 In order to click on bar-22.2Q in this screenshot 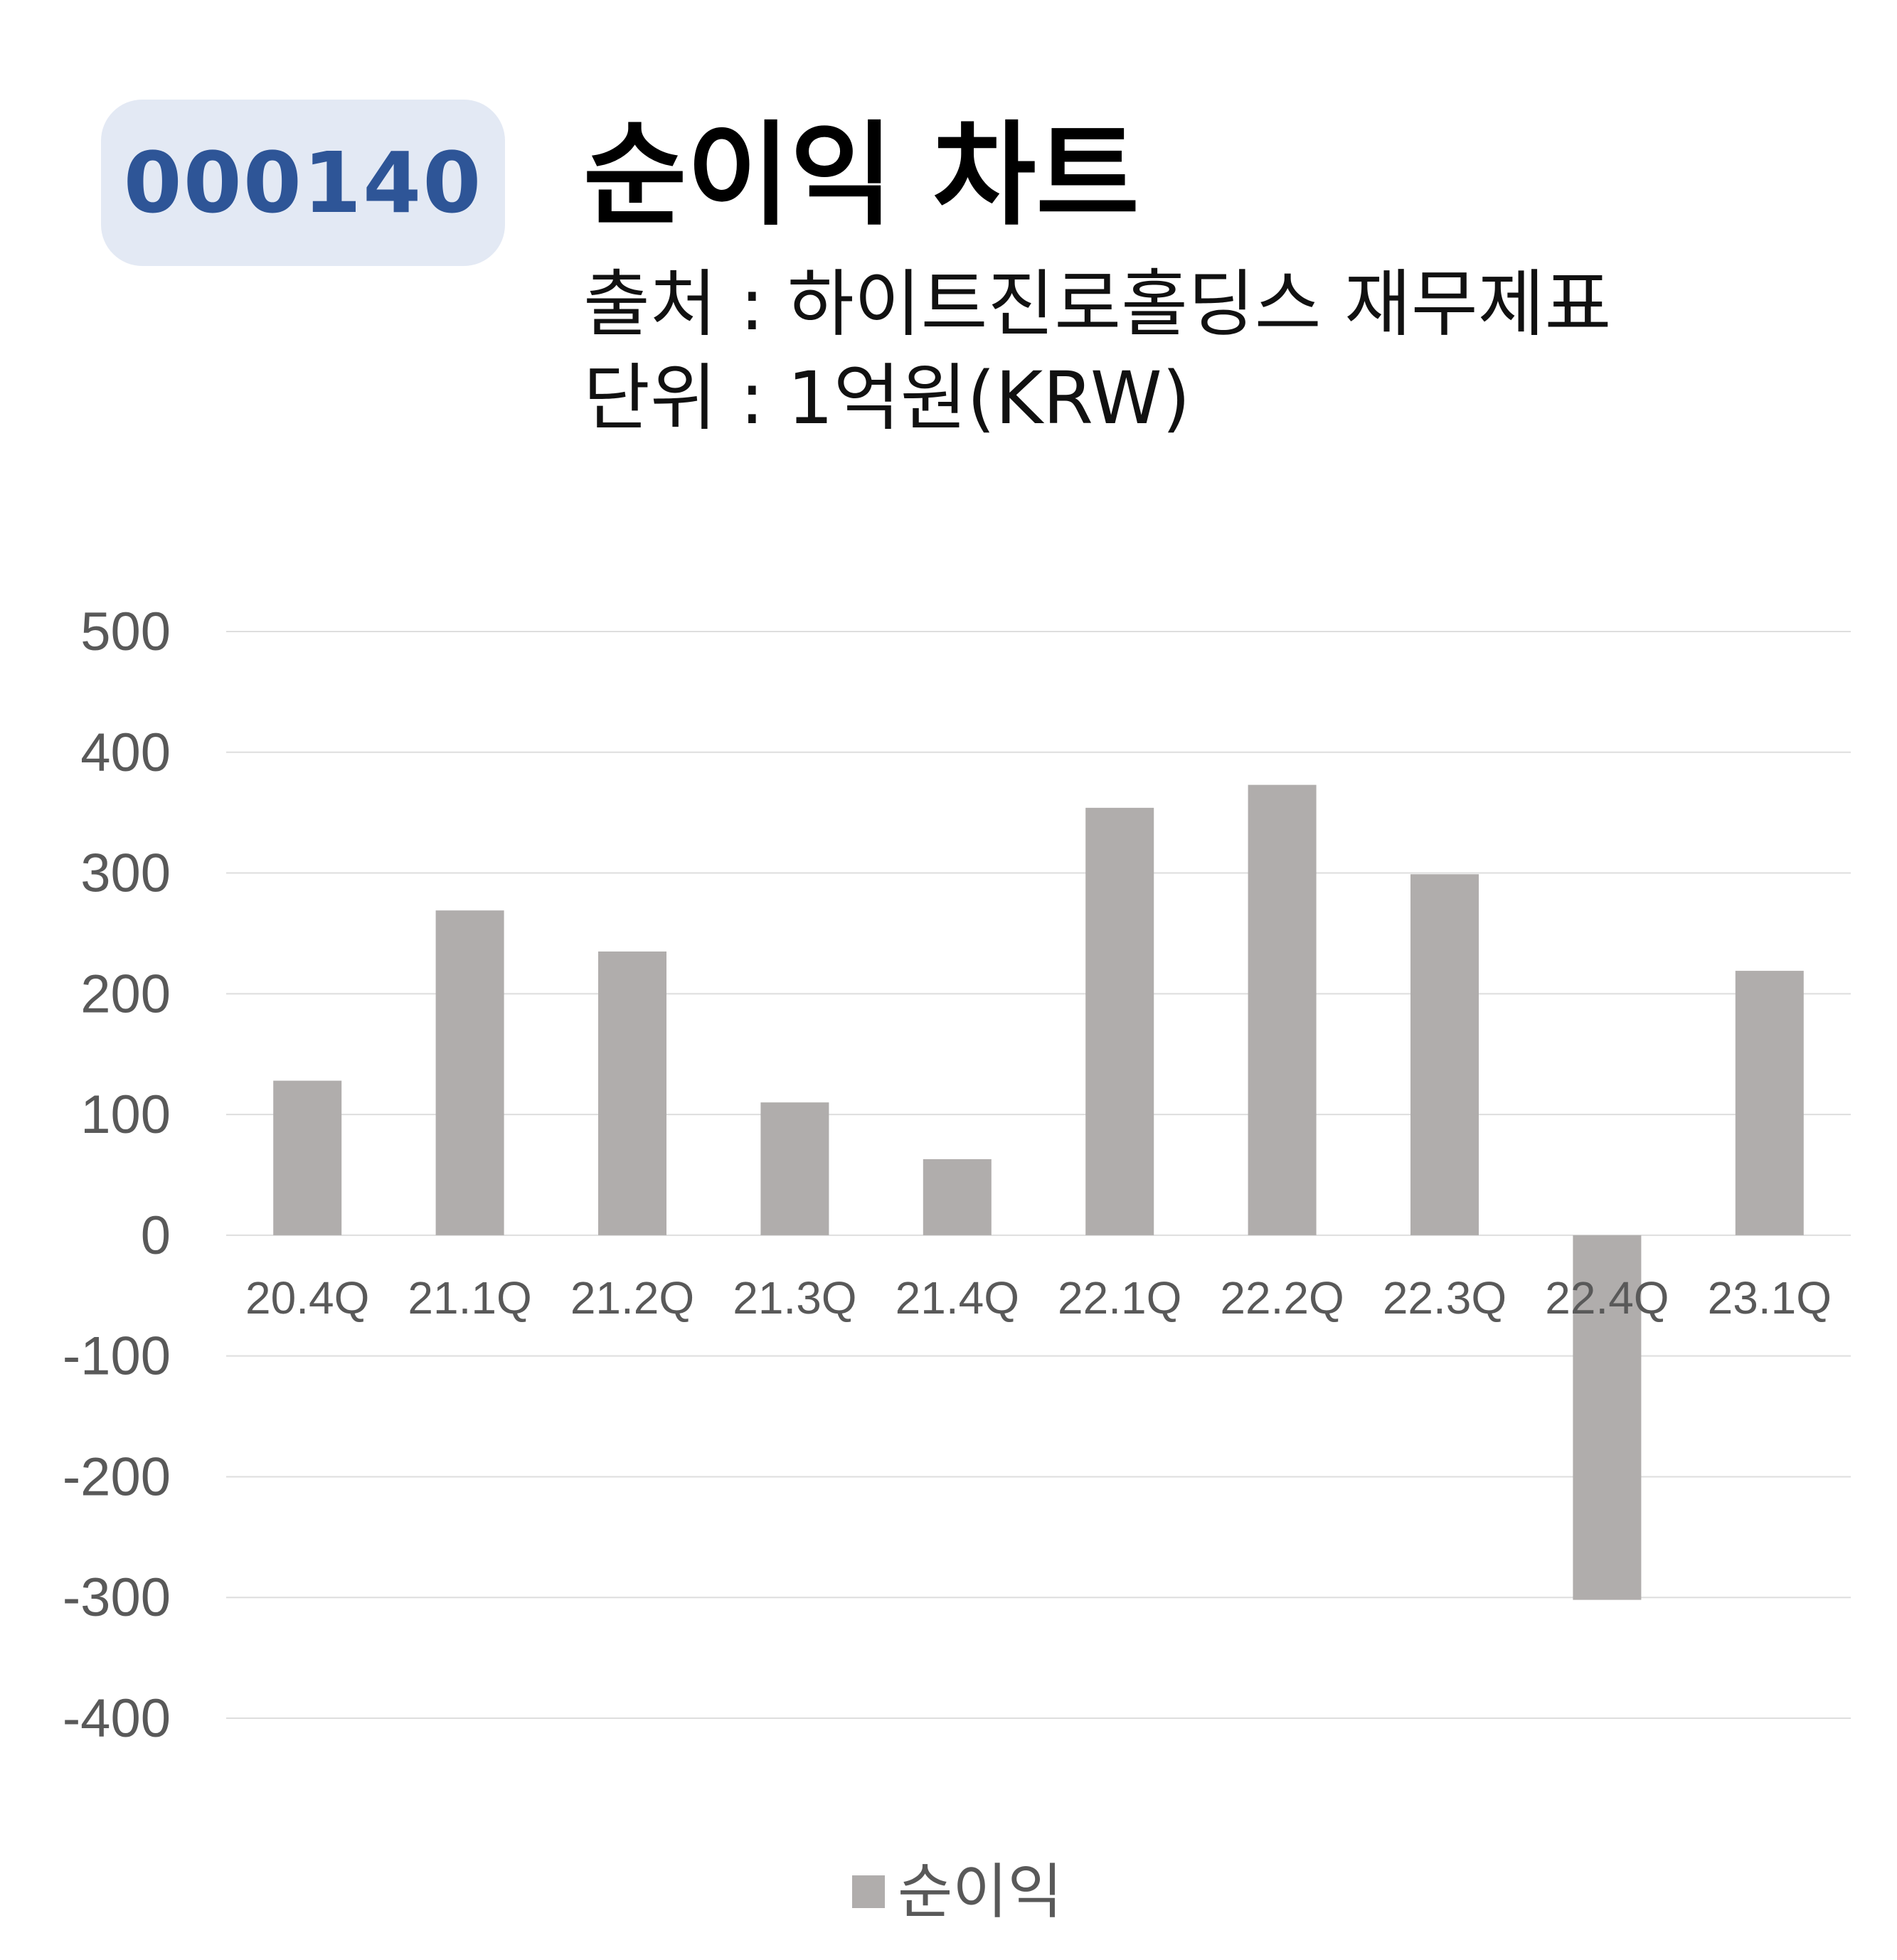, I will do `click(1283, 1009)`.